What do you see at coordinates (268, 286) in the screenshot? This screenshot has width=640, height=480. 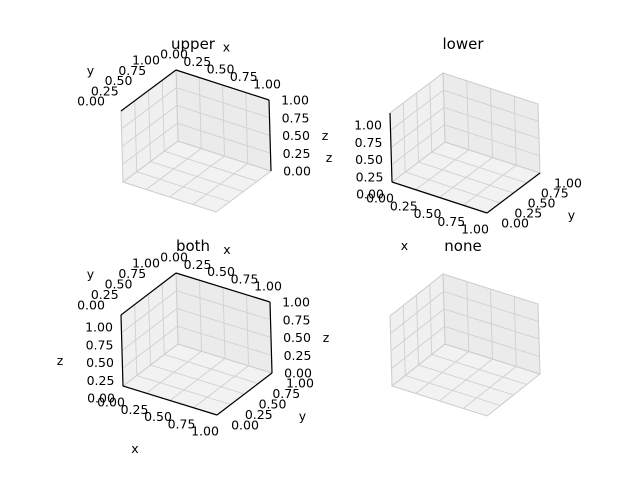 I see `x-tick-label: 1.00` at bounding box center [268, 286].